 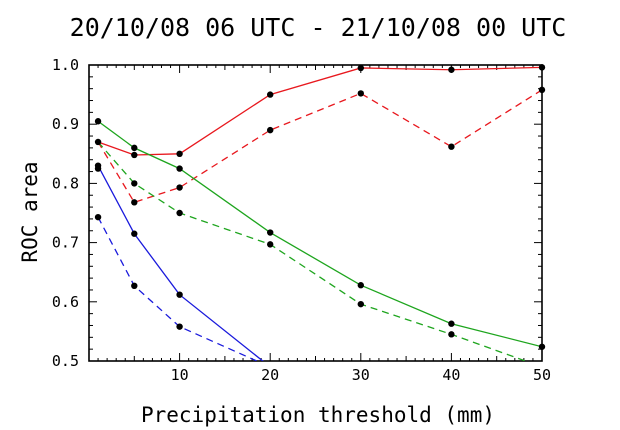 What do you see at coordinates (65, 124) in the screenshot?
I see `y-tick-label: 0.9` at bounding box center [65, 124].